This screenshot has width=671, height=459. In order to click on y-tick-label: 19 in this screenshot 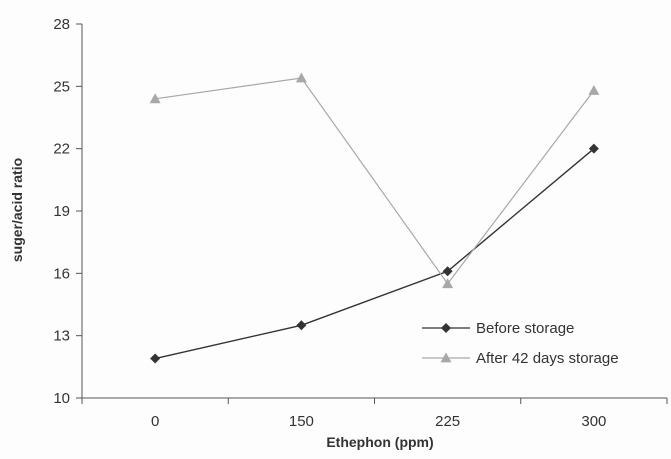, I will do `click(61, 211)`.